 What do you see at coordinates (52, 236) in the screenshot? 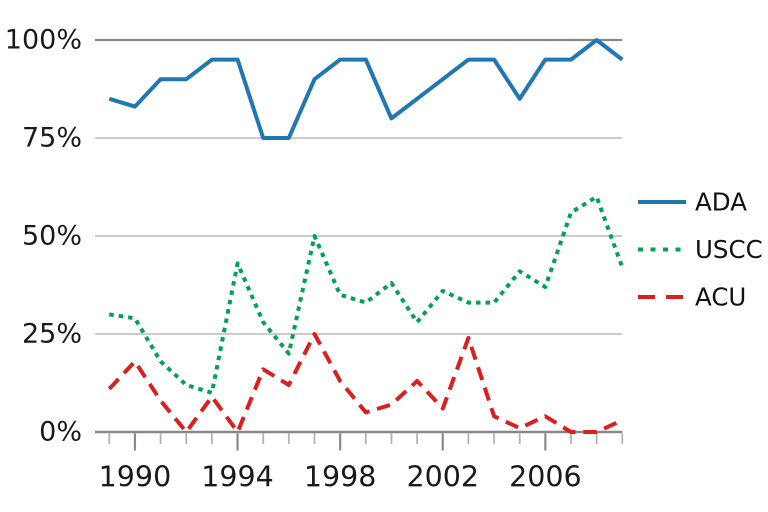
I see `y-tick-label-50: 50%` at bounding box center [52, 236].